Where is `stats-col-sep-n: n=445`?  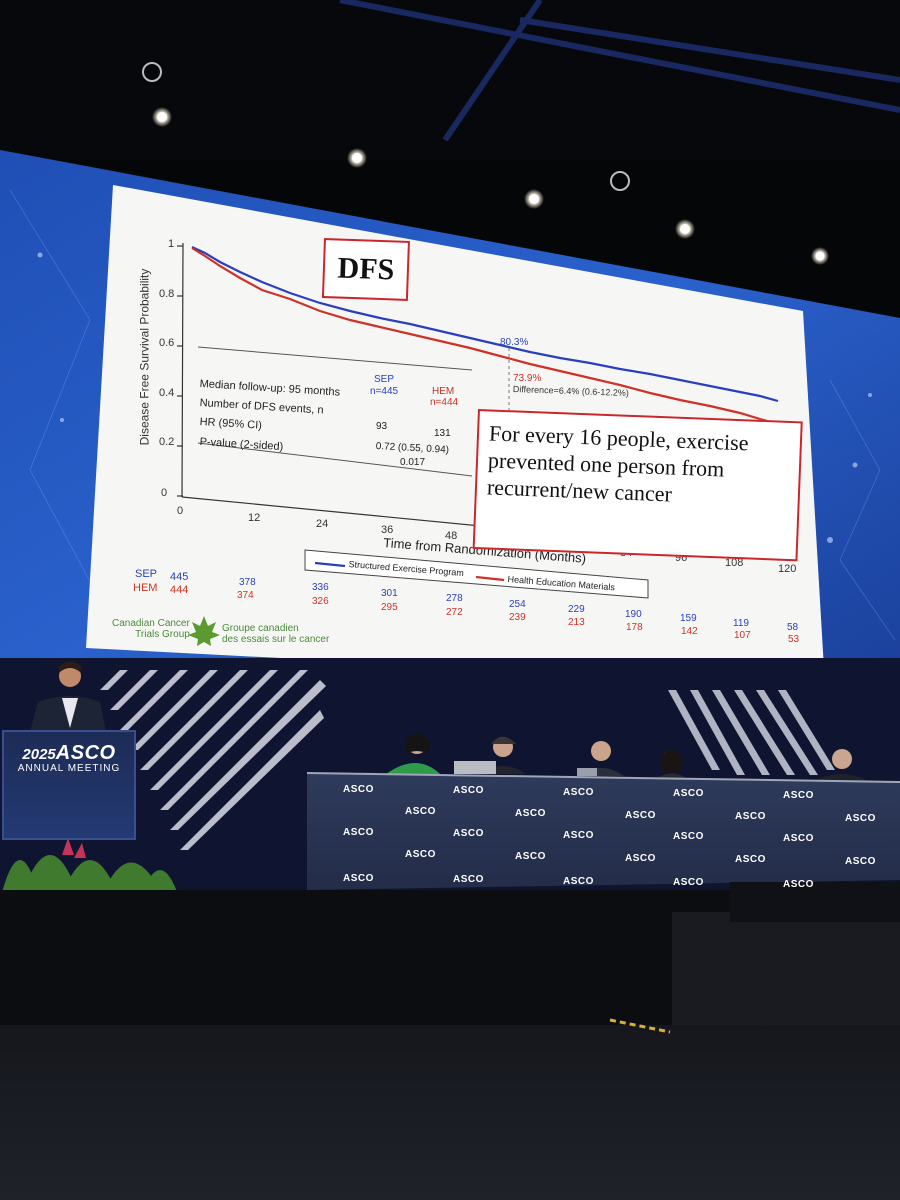
stats-col-sep-n: n=445 is located at coordinates (384, 391).